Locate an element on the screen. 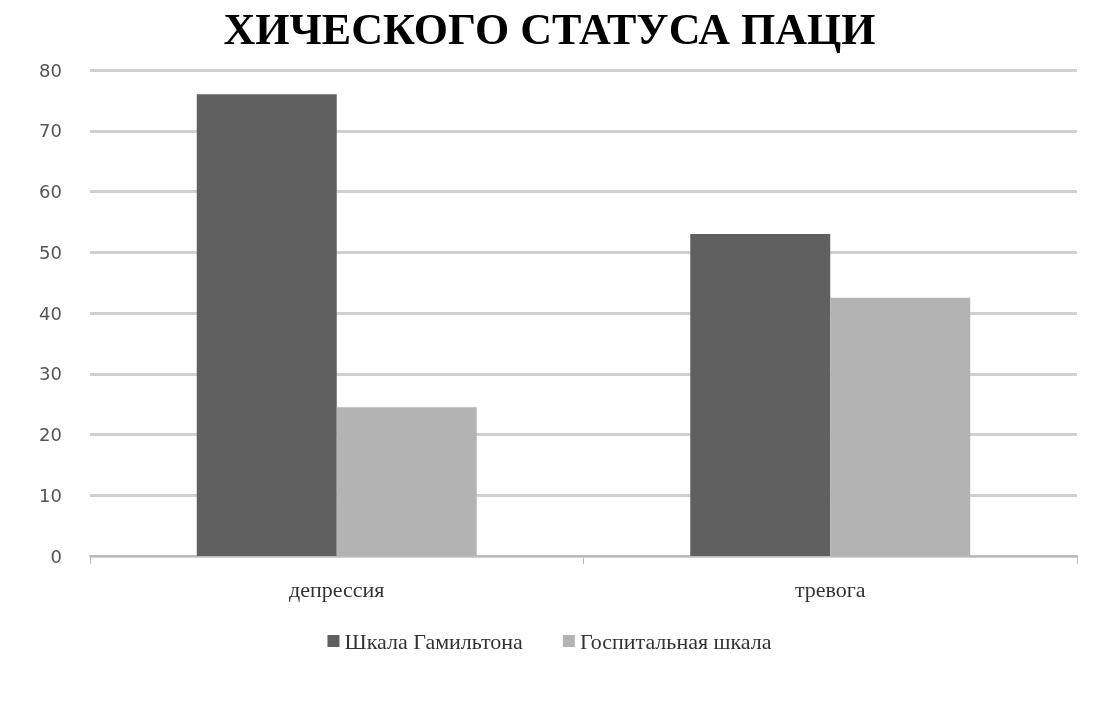 The width and height of the screenshot is (1099, 707). y-tick-label: 10 is located at coordinates (50, 495).